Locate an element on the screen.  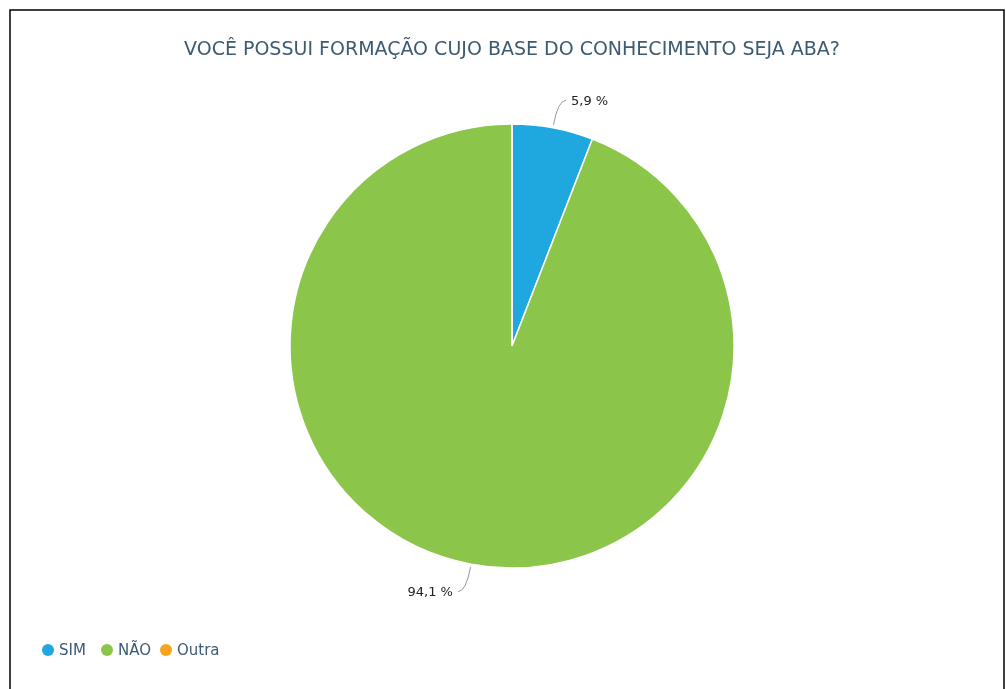
chart-title: VOCÊ POSSUI FORMAÇÃO CUJO BASE DO CONHECIMENTO SEJA ABA? is located at coordinates (512, 47).